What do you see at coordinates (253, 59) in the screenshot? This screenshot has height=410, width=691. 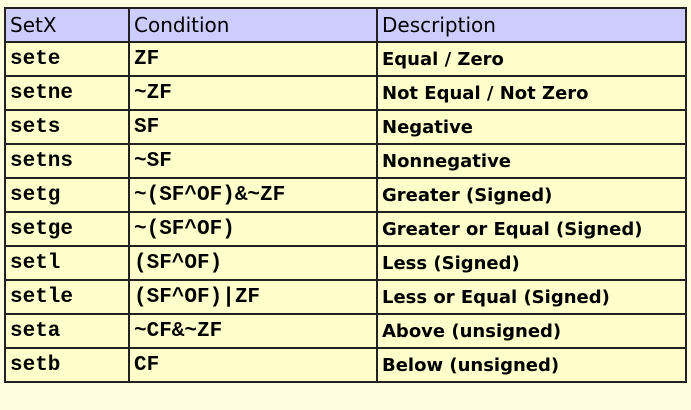 I see `cell-condition: ZF` at bounding box center [253, 59].